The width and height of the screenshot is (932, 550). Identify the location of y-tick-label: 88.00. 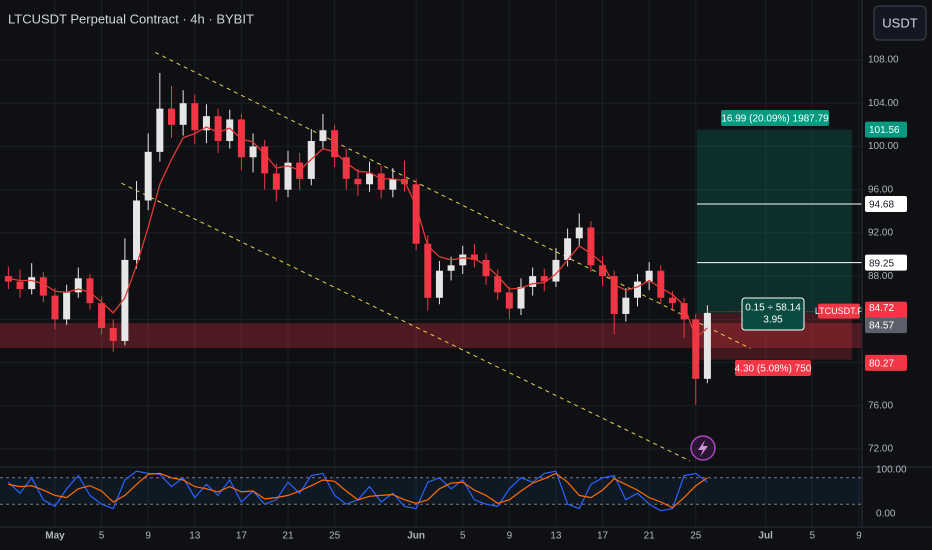
(880, 276).